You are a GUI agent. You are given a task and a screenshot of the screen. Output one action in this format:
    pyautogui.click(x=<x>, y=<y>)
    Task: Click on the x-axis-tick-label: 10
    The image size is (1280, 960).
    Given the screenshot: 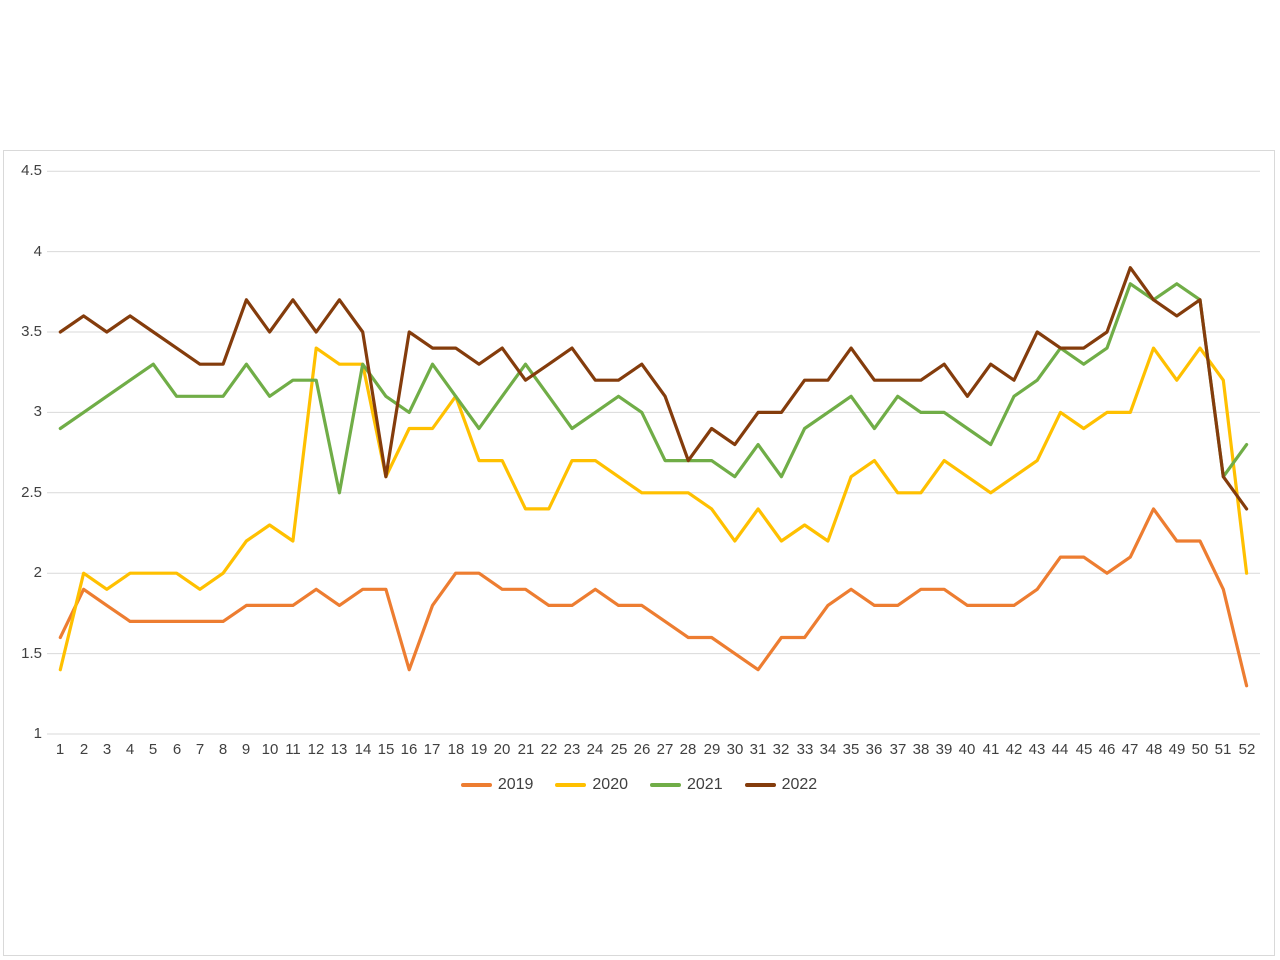 What is the action you would take?
    pyautogui.click(x=270, y=749)
    